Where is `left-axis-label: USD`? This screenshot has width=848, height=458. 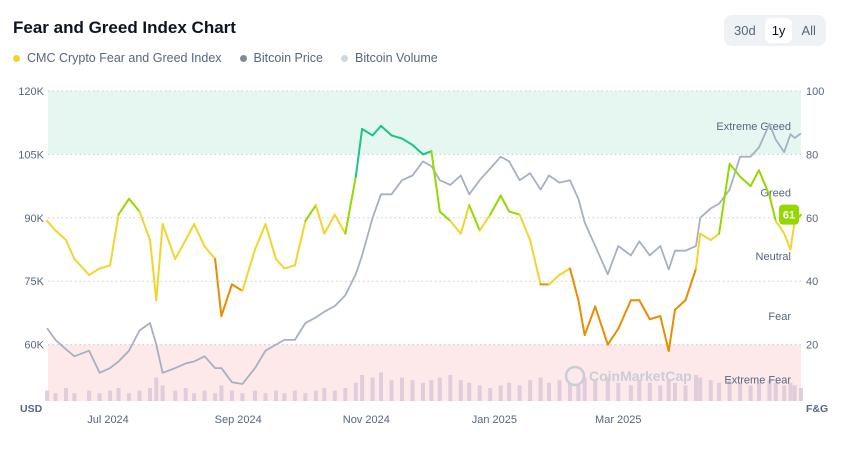 left-axis-label: USD is located at coordinates (31, 409).